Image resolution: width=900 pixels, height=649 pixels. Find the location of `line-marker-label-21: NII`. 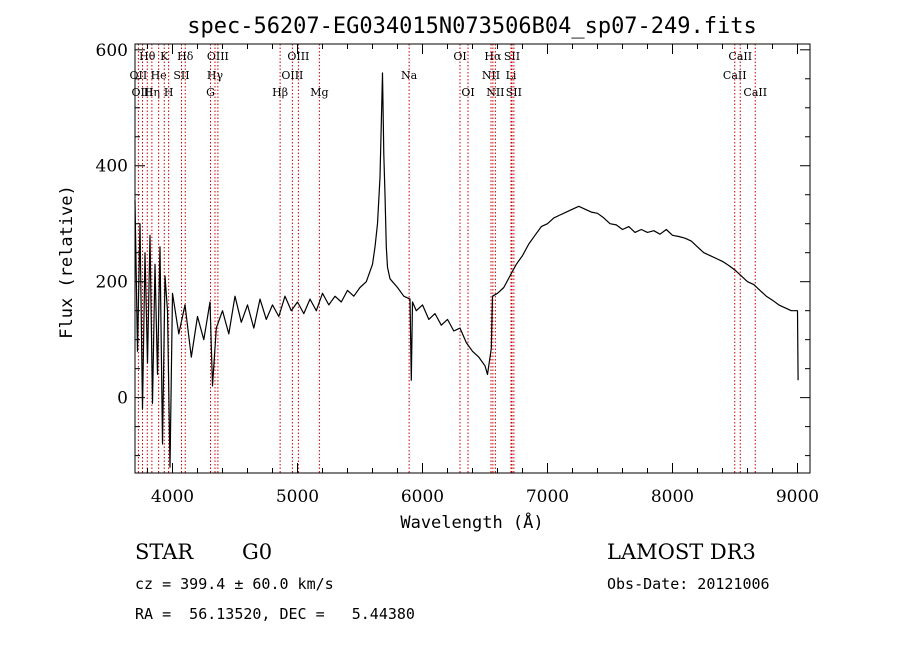

line-marker-label-21: NII is located at coordinates (495, 92).